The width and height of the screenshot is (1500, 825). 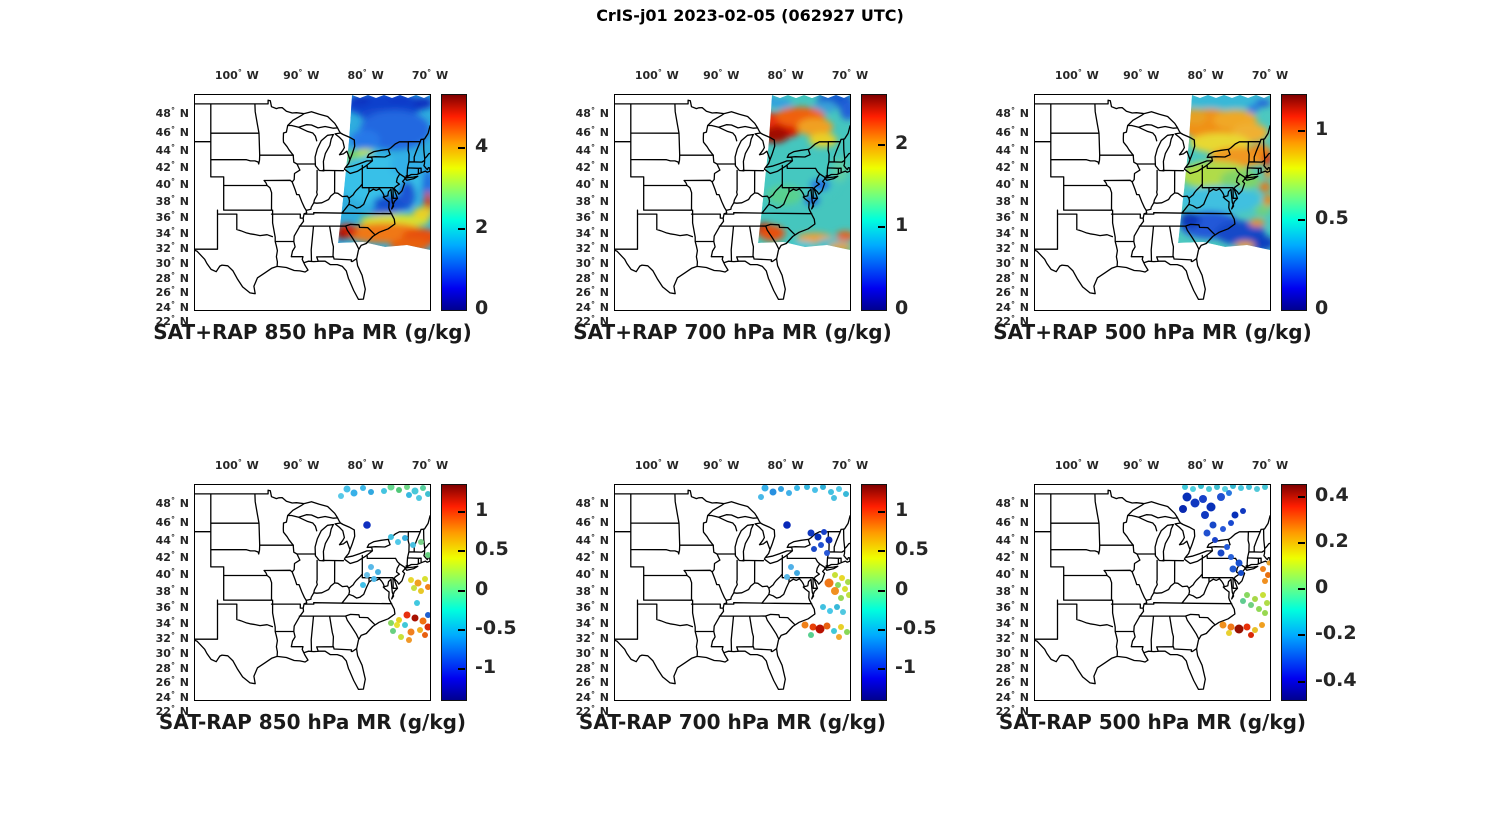 I want to click on colorbar-tick-label: 2, so click(x=482, y=226).